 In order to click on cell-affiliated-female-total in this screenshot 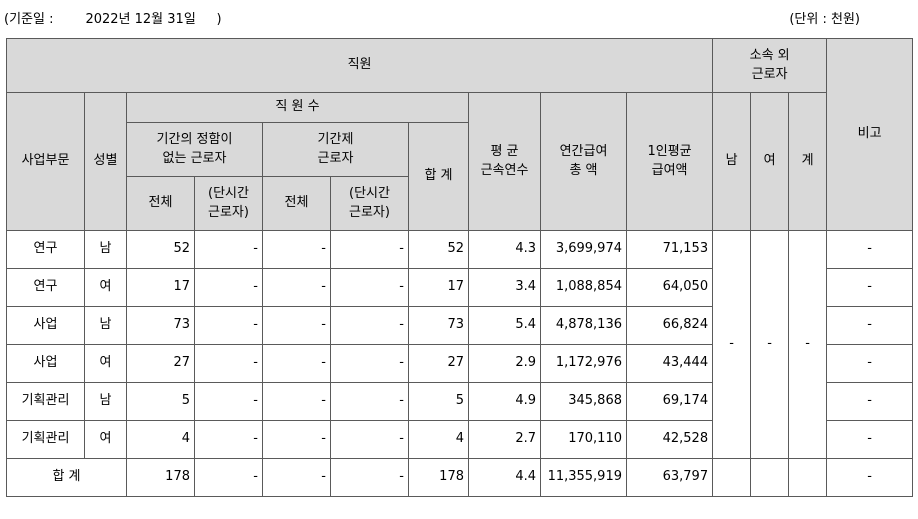, I will do `click(770, 477)`.